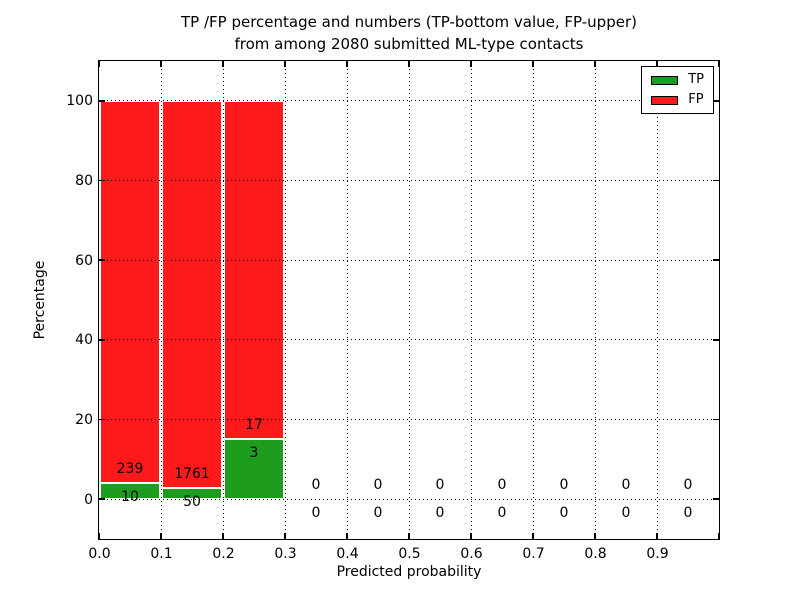  Describe the element at coordinates (471, 554) in the screenshot. I see `x-tick-label: 0.6` at that location.